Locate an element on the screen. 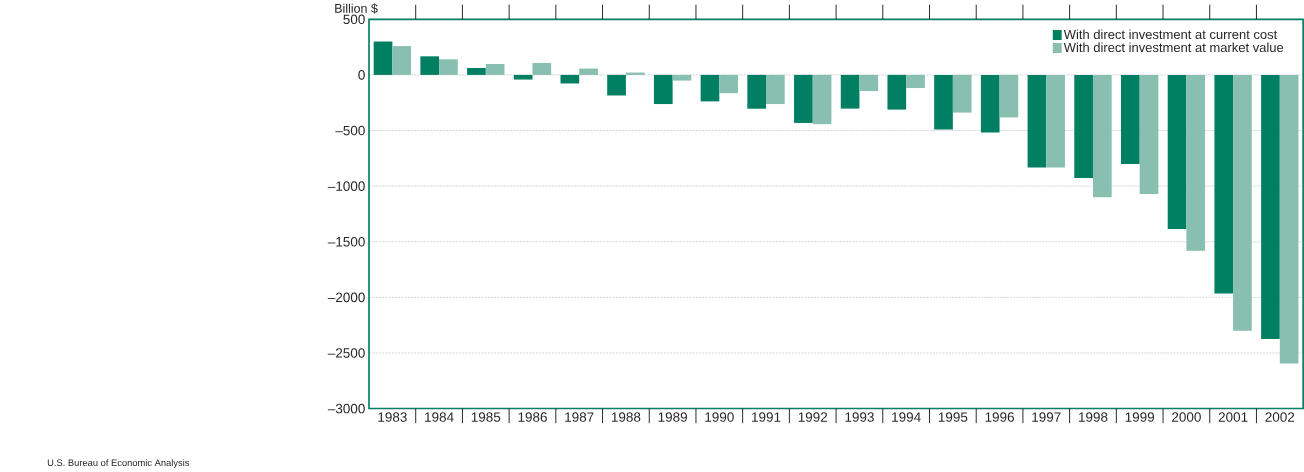  x-tick-label: 1999 is located at coordinates (1140, 417).